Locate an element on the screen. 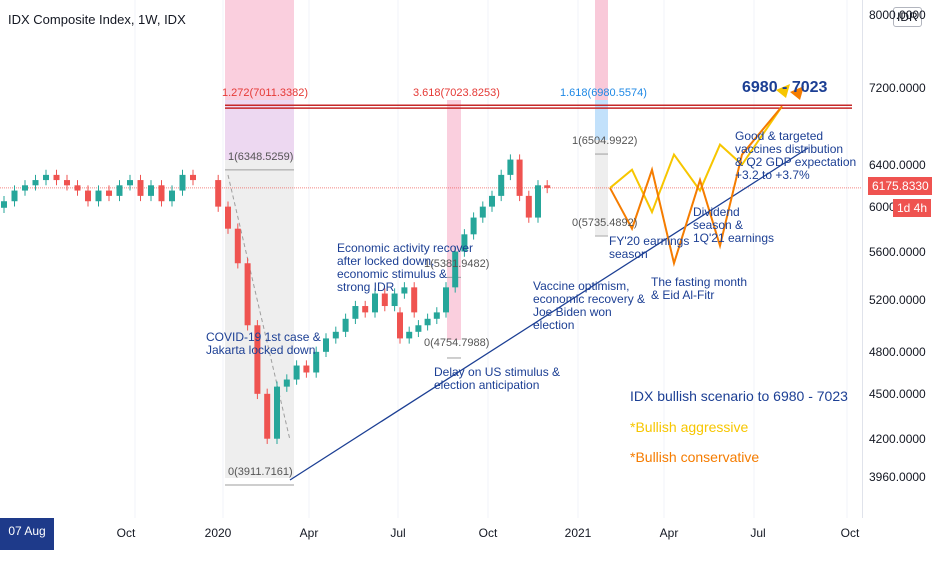 This screenshot has width=932, height=570. price-tick-label: 5200.0000 is located at coordinates (897, 299).